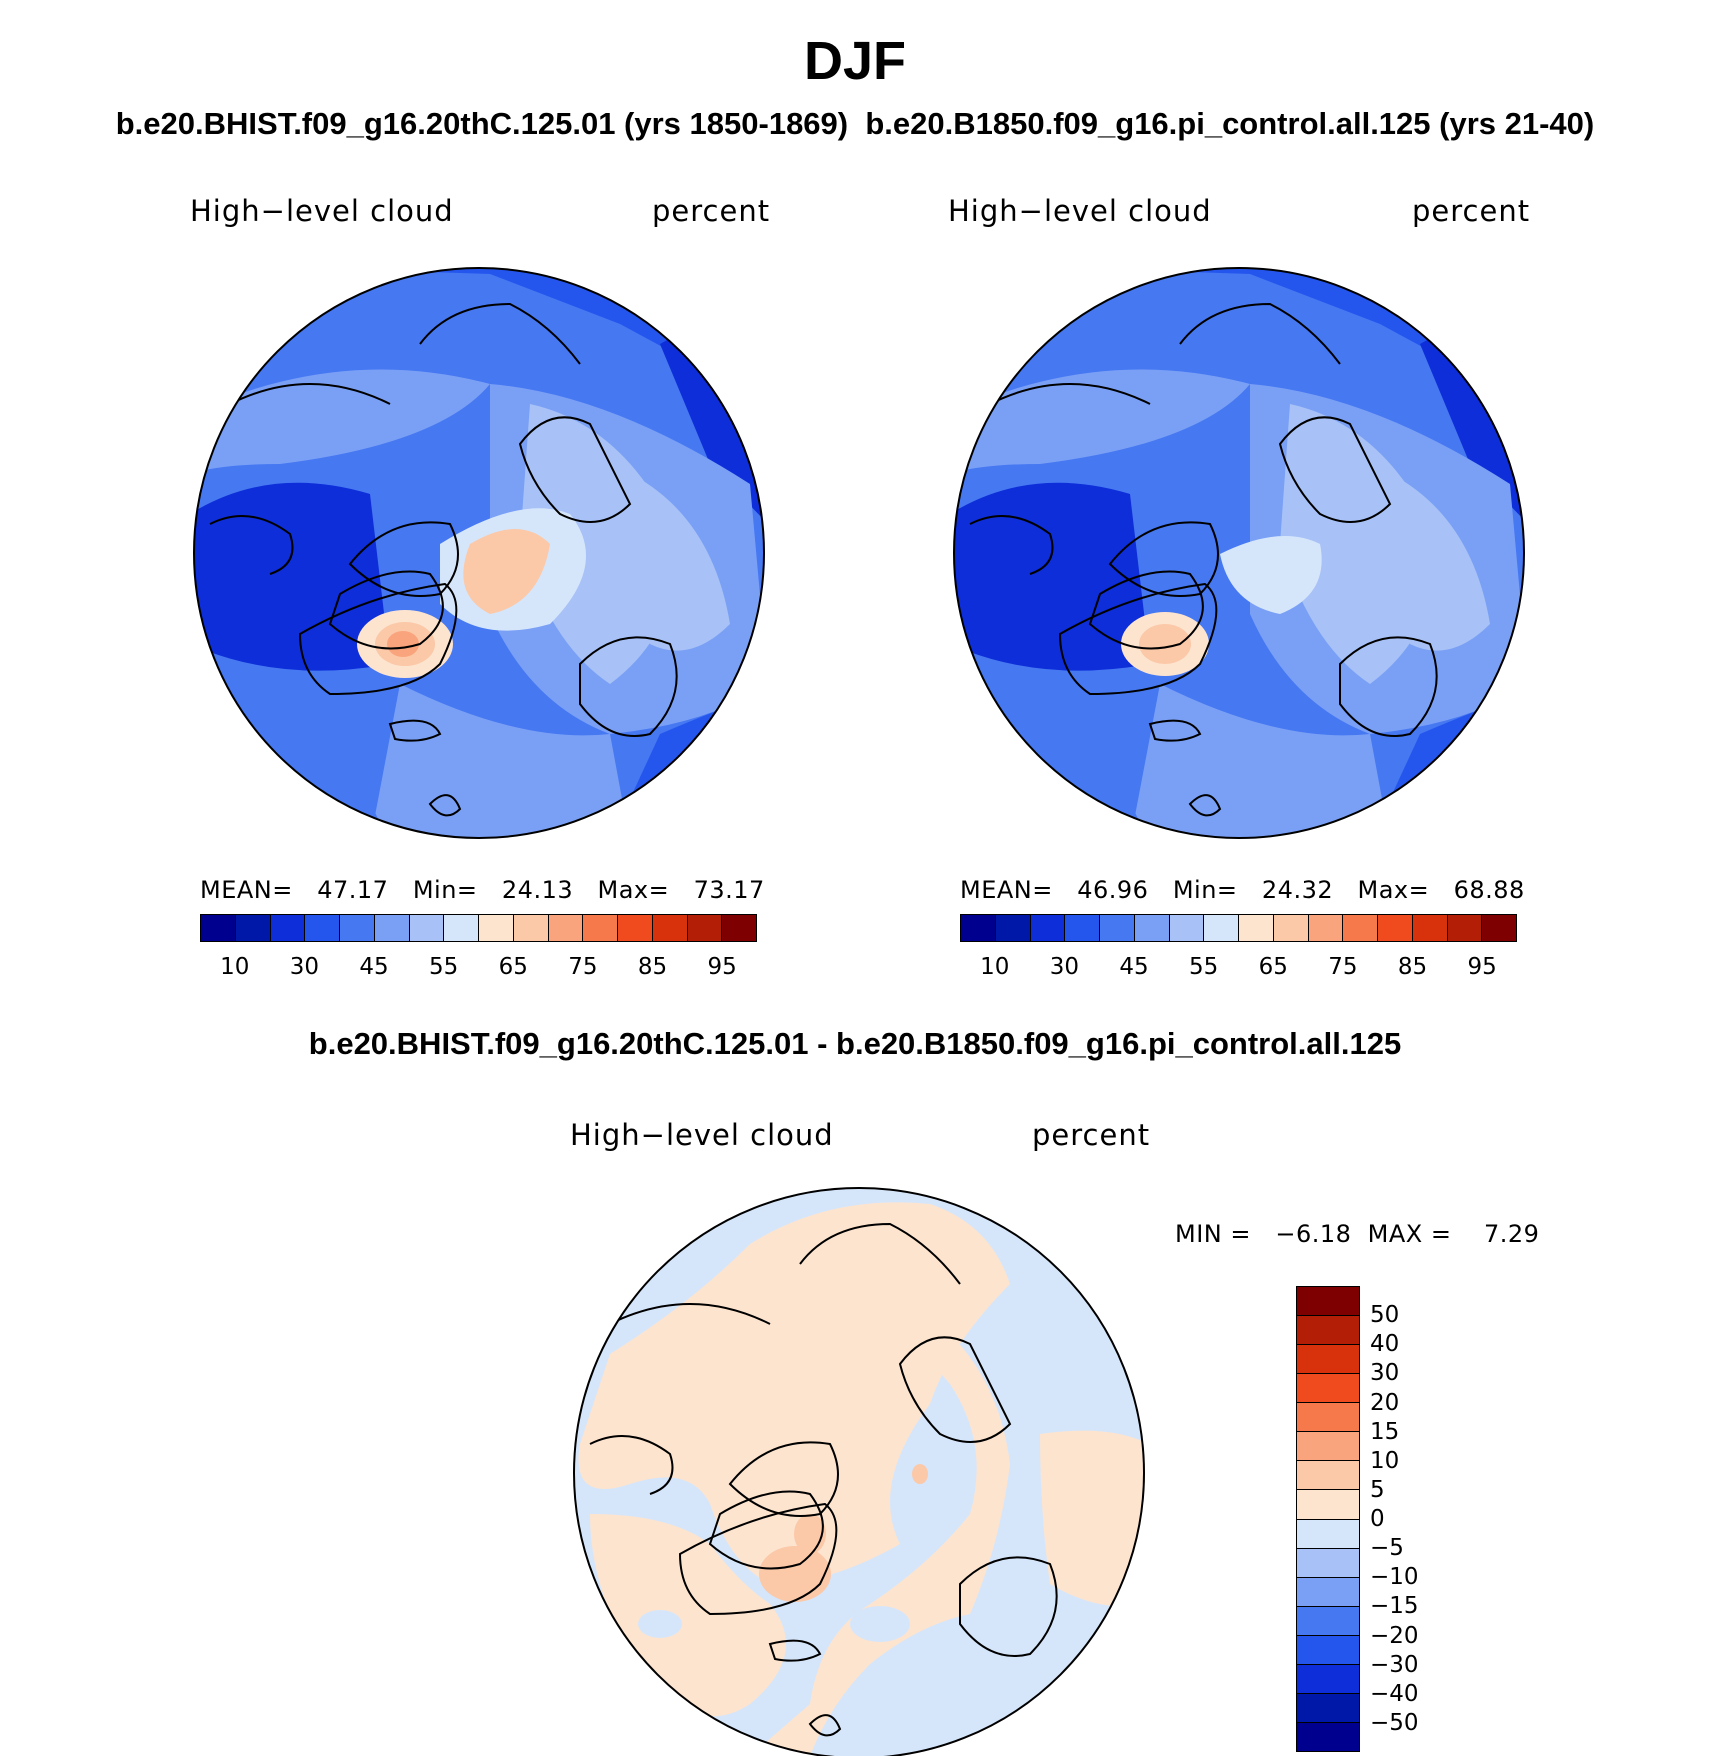 The height and width of the screenshot is (1756, 1710). What do you see at coordinates (859, 1471) in the screenshot?
I see `difference-polar-map` at bounding box center [859, 1471].